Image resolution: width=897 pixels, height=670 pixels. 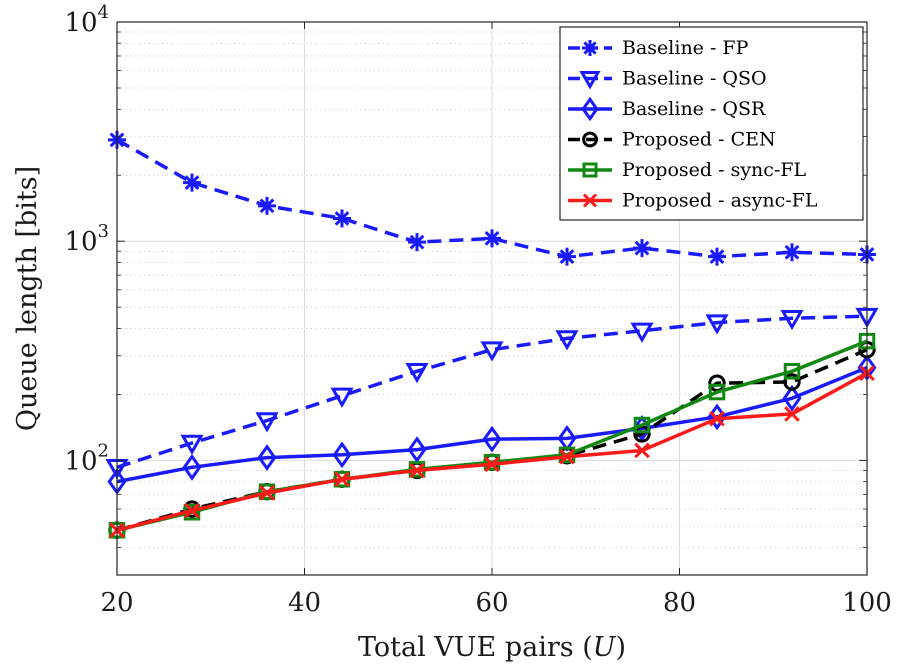 I want to click on x-tick-label: 60, so click(x=491, y=603).